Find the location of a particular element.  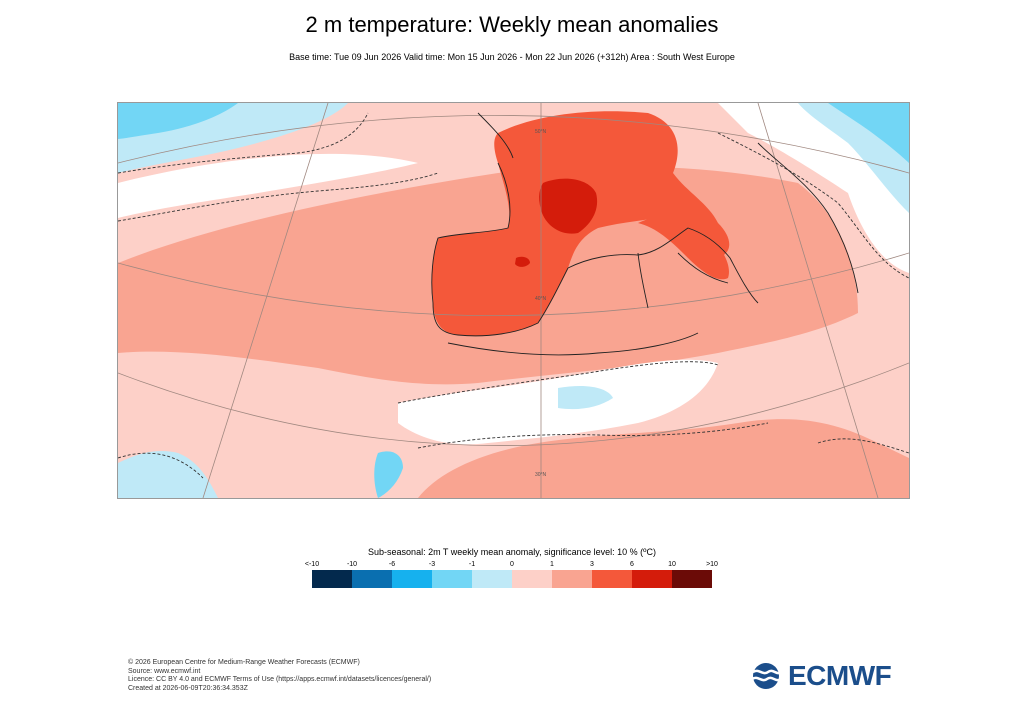

cool-region-northwest-core is located at coordinates (178, 121).